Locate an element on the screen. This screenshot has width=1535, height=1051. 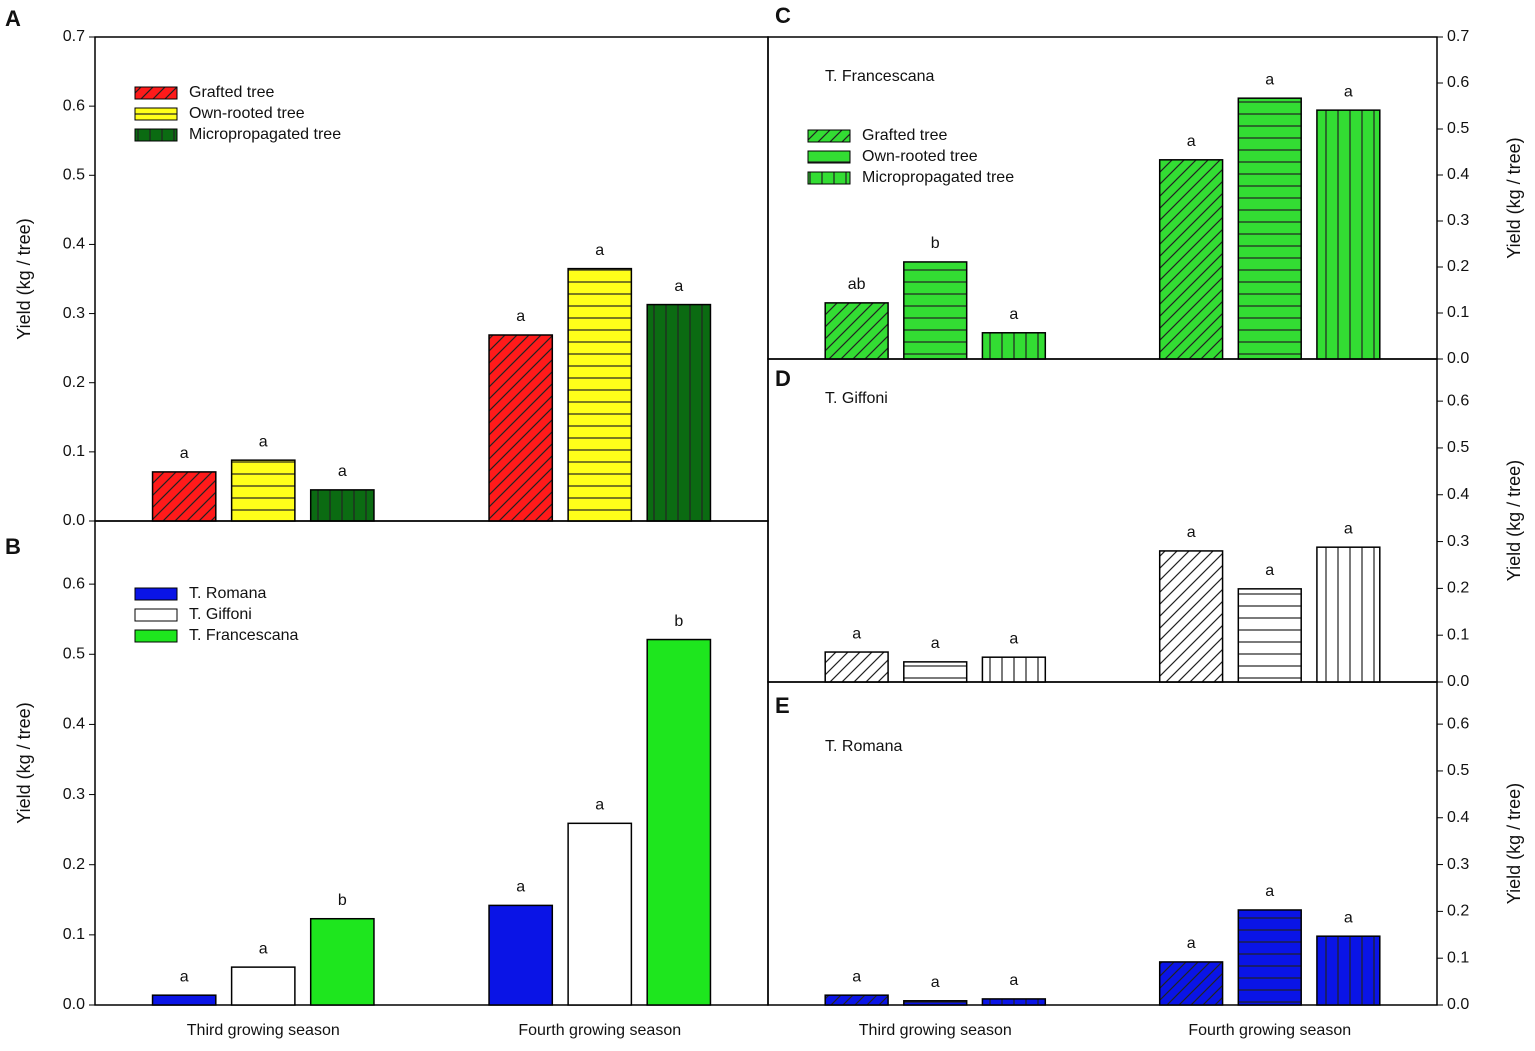
legend-label: Own-rooted tree is located at coordinates (920, 156).